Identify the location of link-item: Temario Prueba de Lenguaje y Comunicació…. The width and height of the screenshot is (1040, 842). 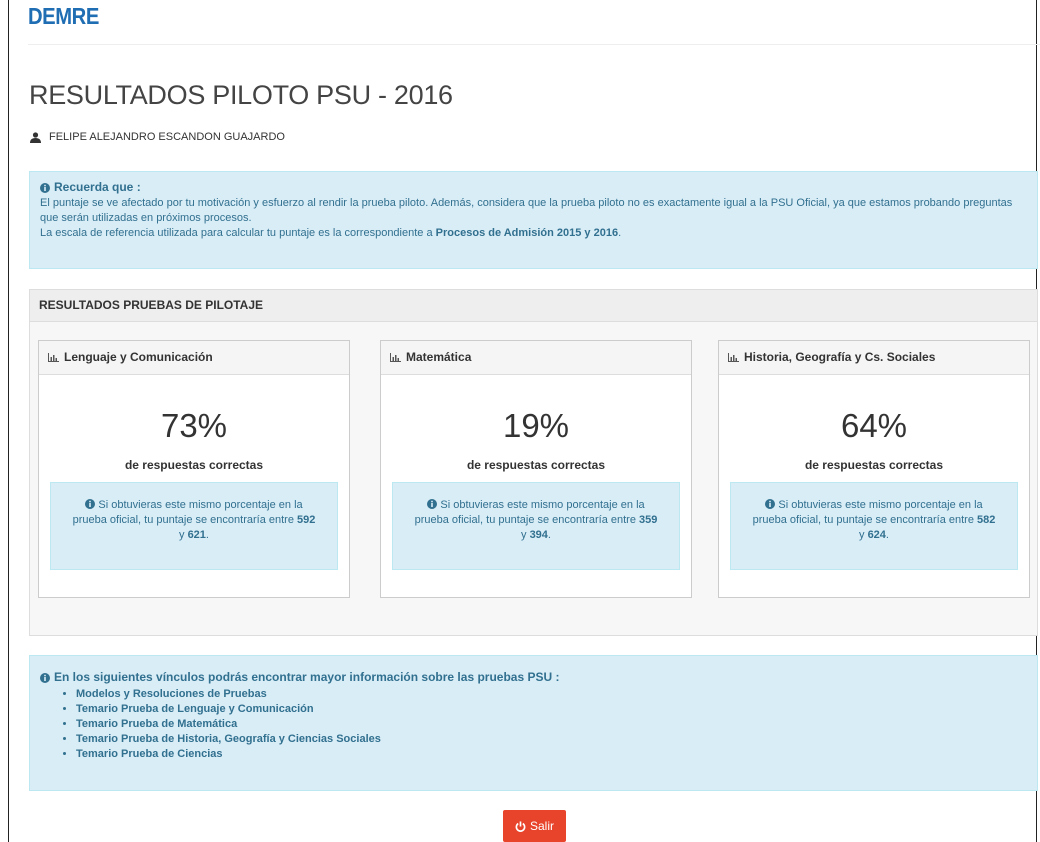
(551, 709).